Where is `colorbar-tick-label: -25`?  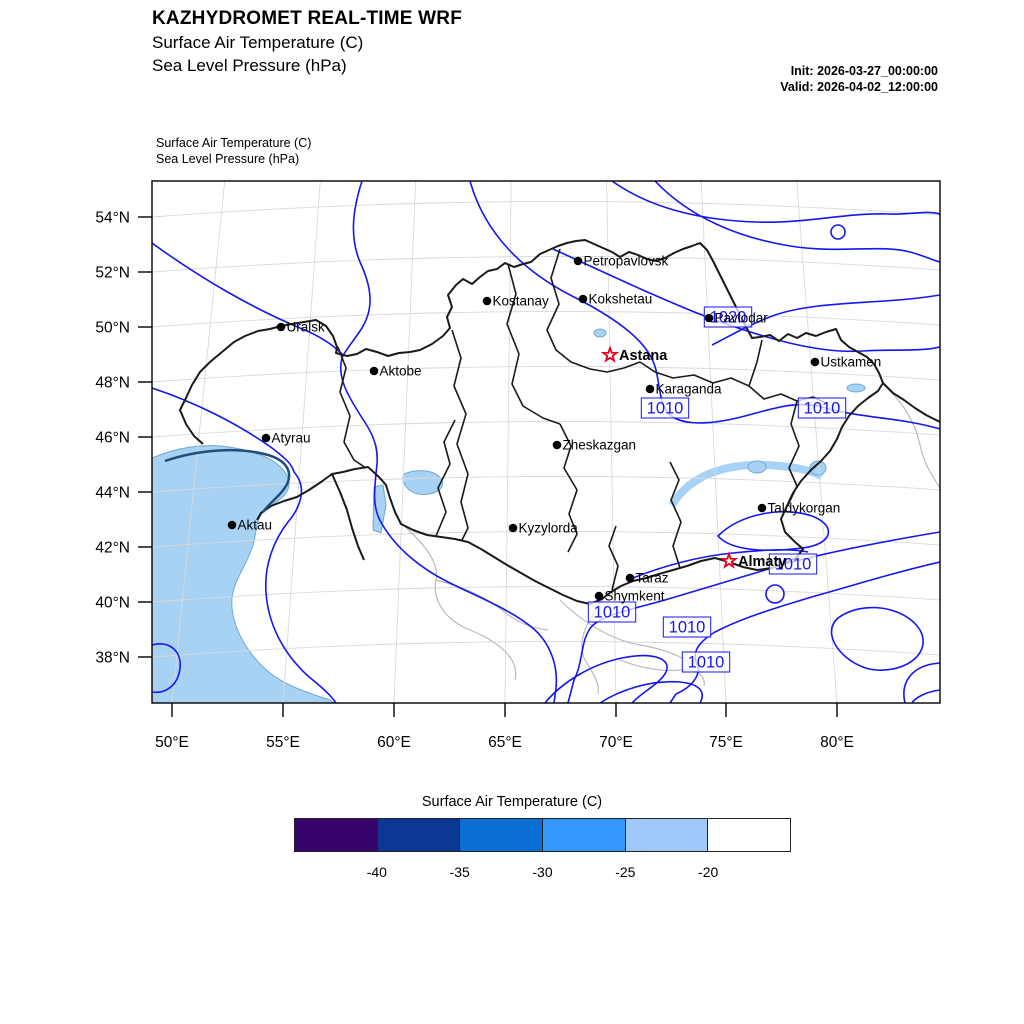 colorbar-tick-label: -25 is located at coordinates (625, 872).